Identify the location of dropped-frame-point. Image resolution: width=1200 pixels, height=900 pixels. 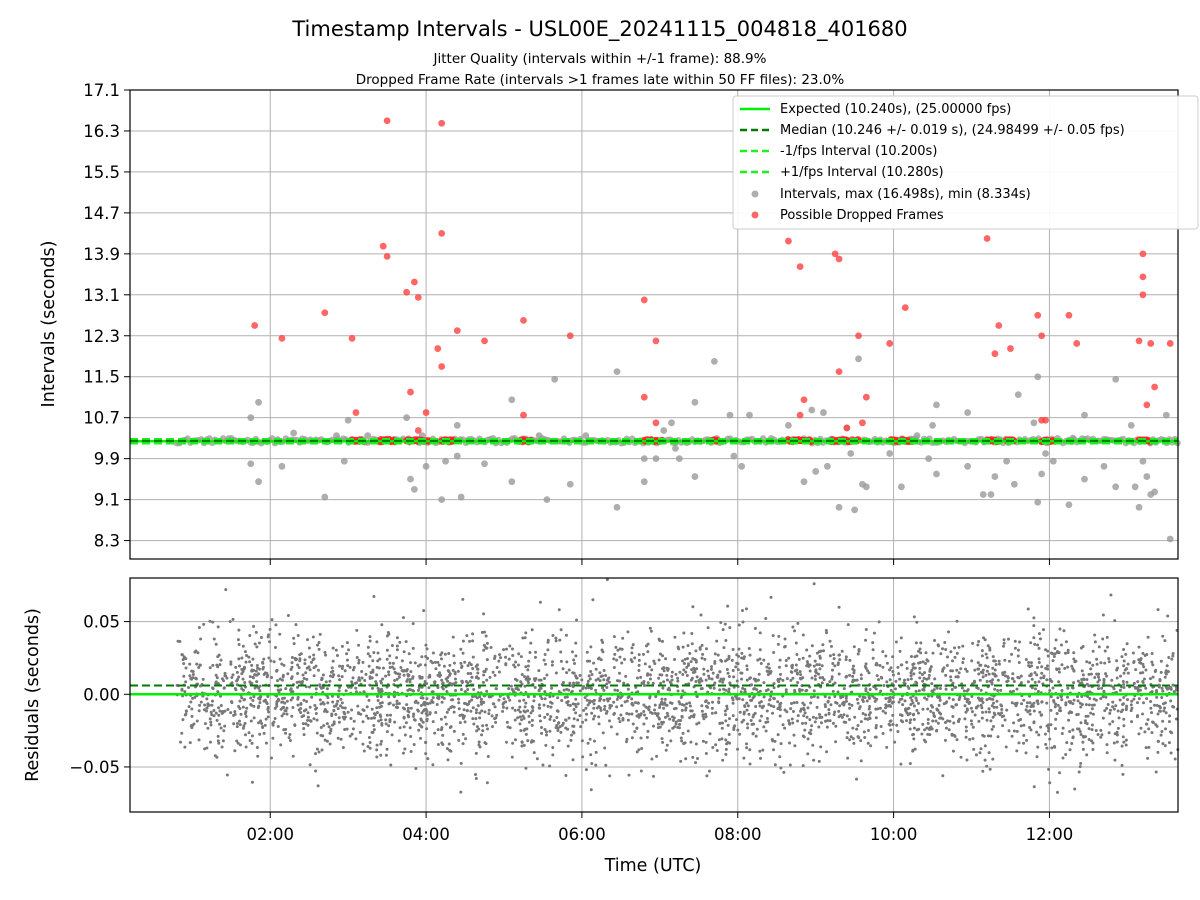
(523, 320).